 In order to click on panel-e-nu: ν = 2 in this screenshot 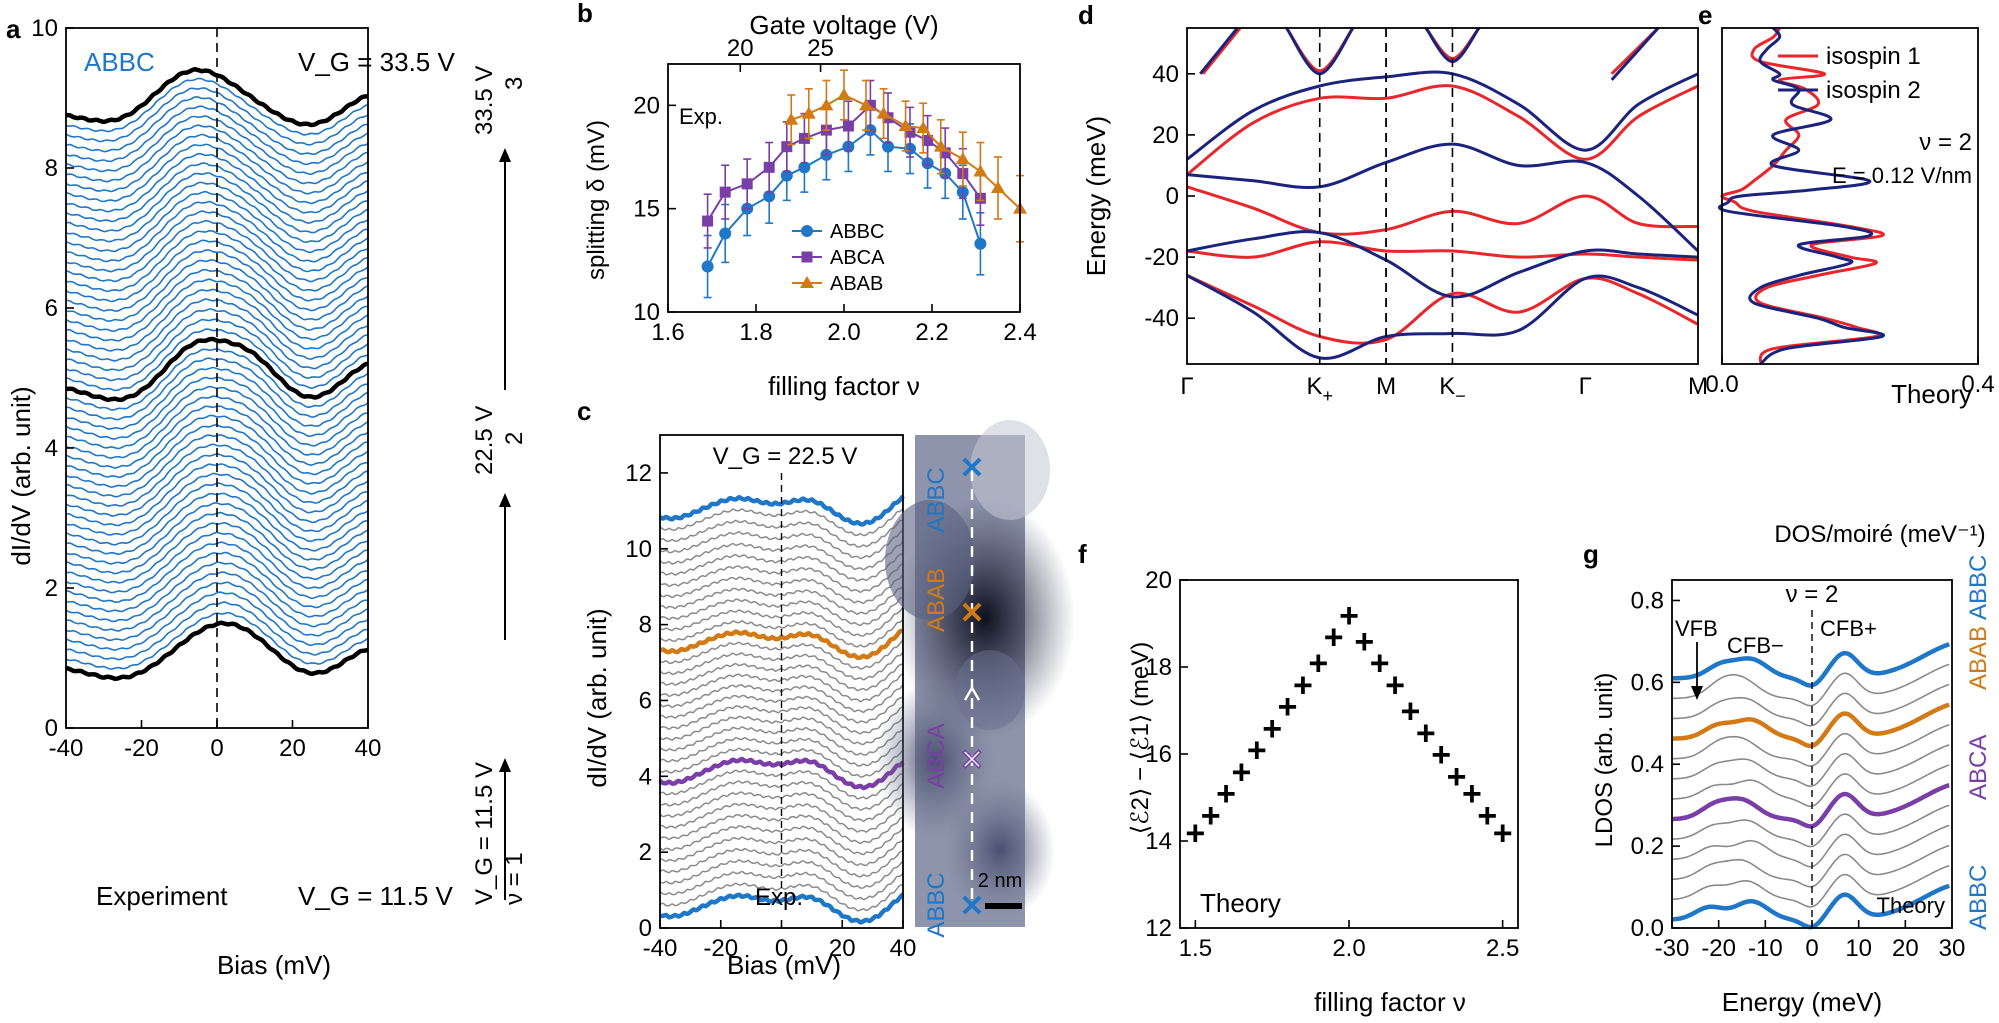, I will do `click(1945, 142)`.